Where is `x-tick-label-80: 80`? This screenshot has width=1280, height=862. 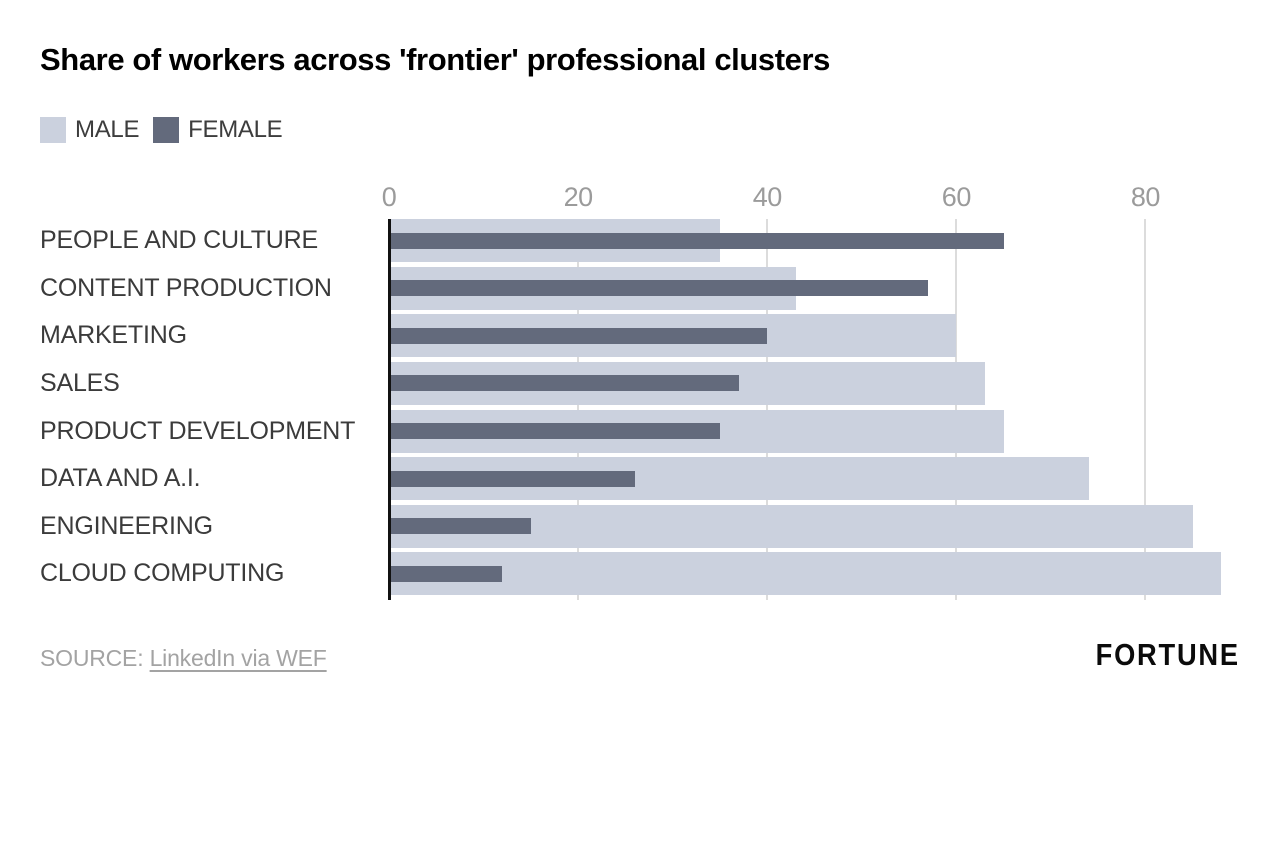 x-tick-label-80: 80 is located at coordinates (1145, 197).